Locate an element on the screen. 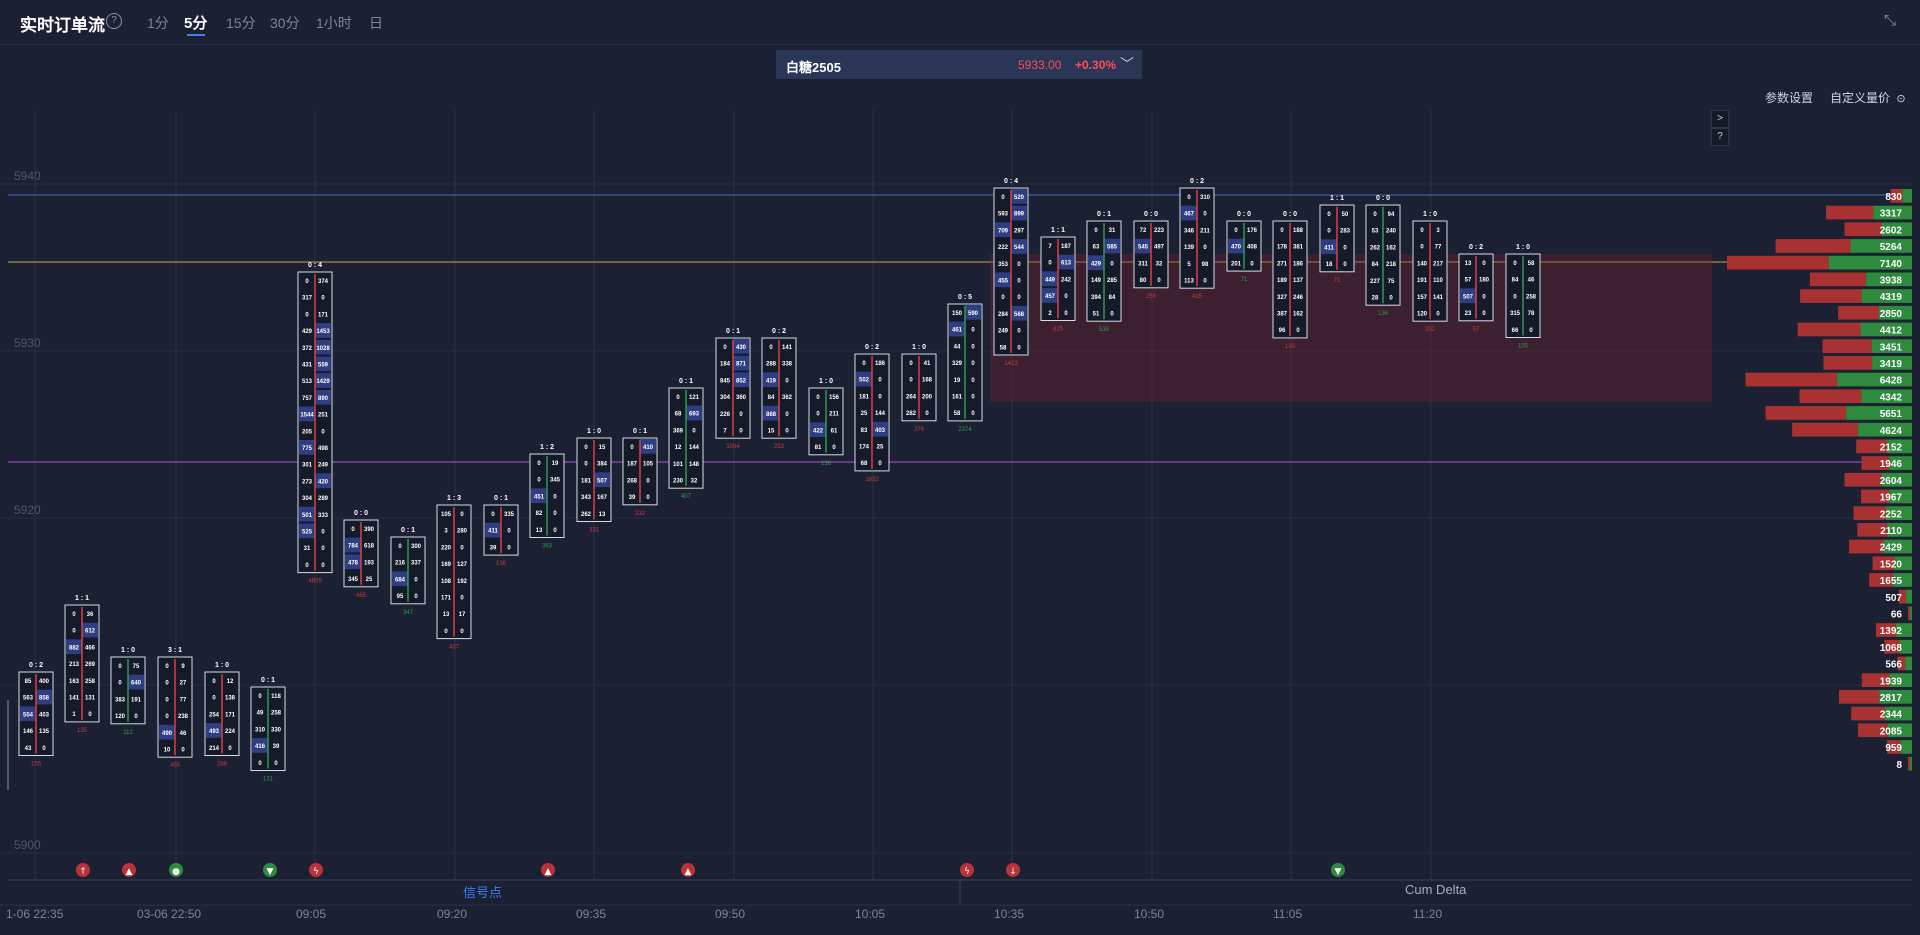 Image resolution: width=1920 pixels, height=935 pixels. collapse-arrows-icon: ⤡ is located at coordinates (1890, 20).